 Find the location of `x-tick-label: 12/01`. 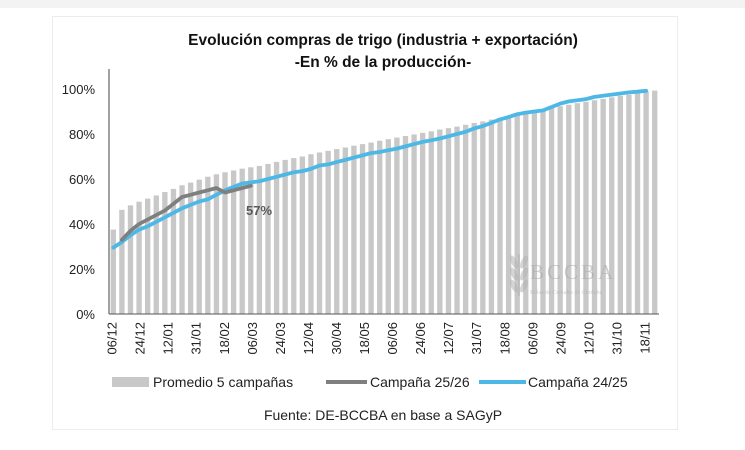

x-tick-label: 12/01 is located at coordinates (168, 338).